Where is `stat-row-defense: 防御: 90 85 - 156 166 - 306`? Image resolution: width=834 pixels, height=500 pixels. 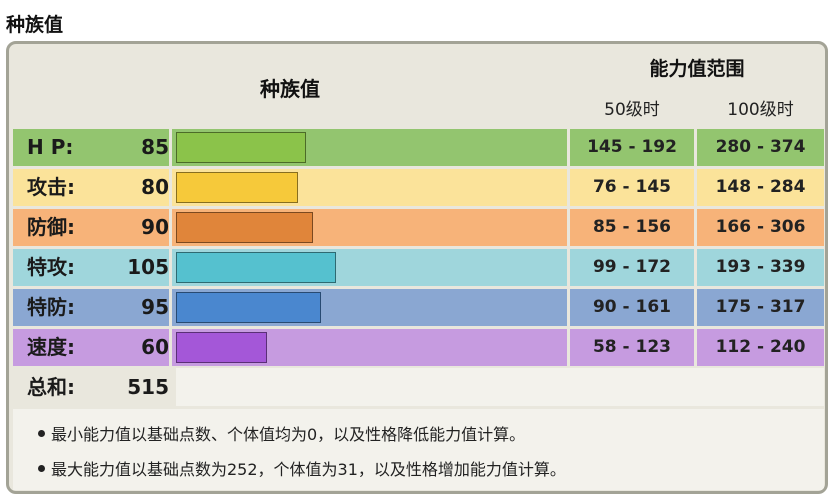
stat-row-defense: 防御: 90 85 - 156 166 - 306 is located at coordinates (418, 227).